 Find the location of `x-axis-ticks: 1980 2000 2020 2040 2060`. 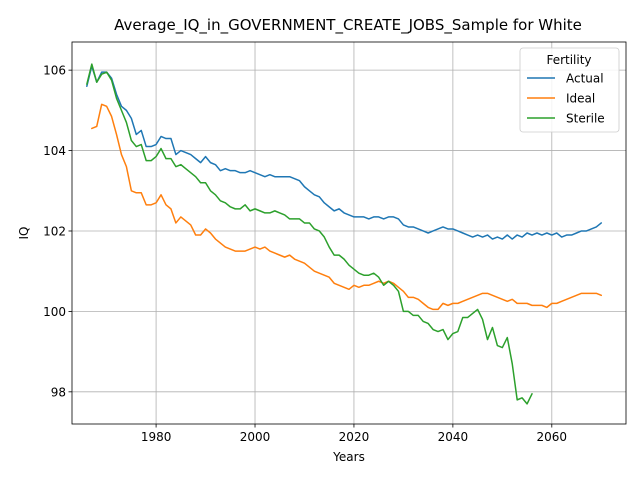

x-axis-ticks: 1980 2000 2020 2040 2060 is located at coordinates (354, 434).